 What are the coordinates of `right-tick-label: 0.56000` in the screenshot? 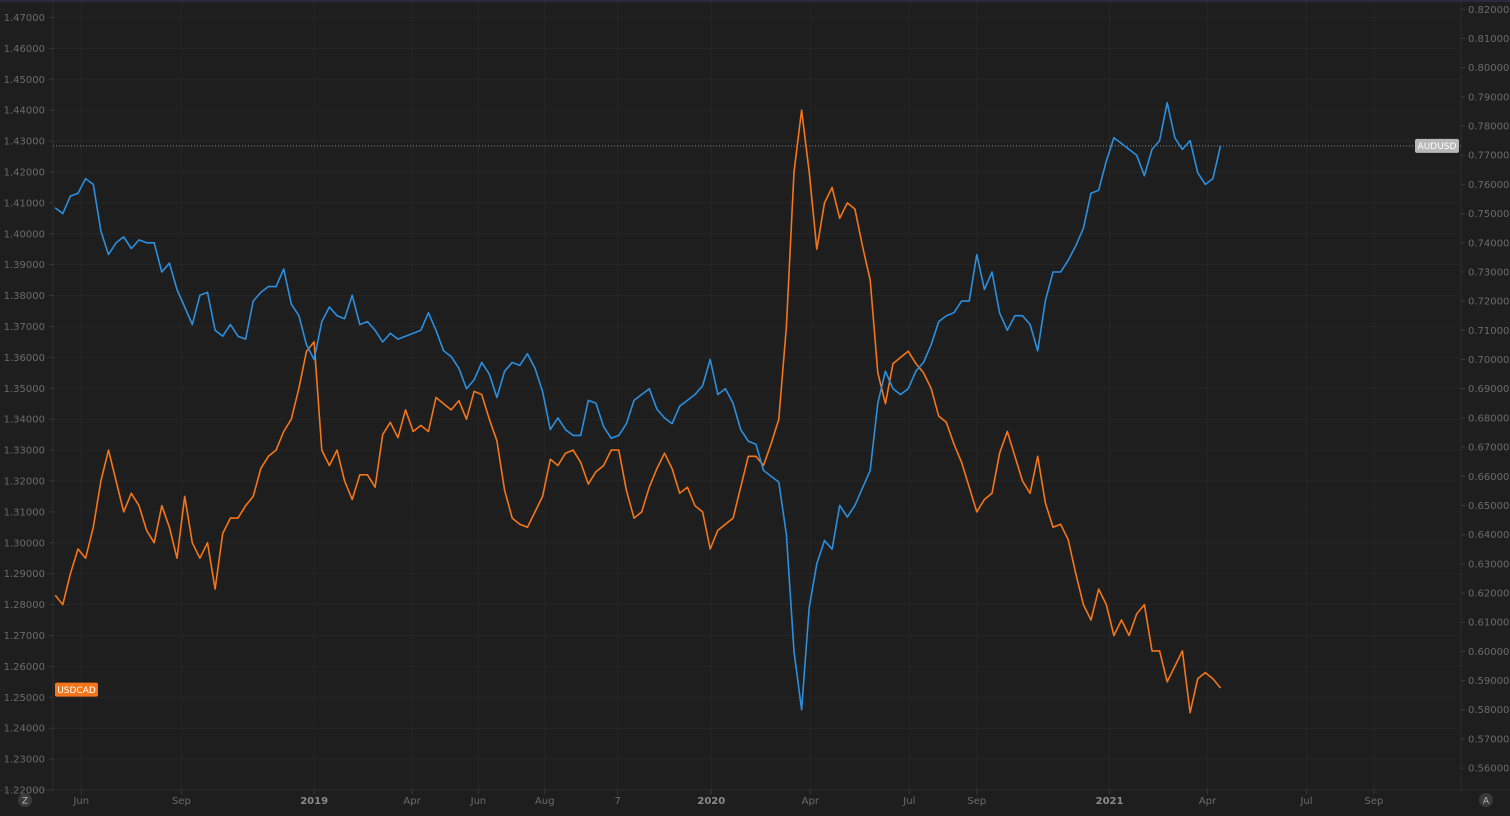 It's located at (1488, 769).